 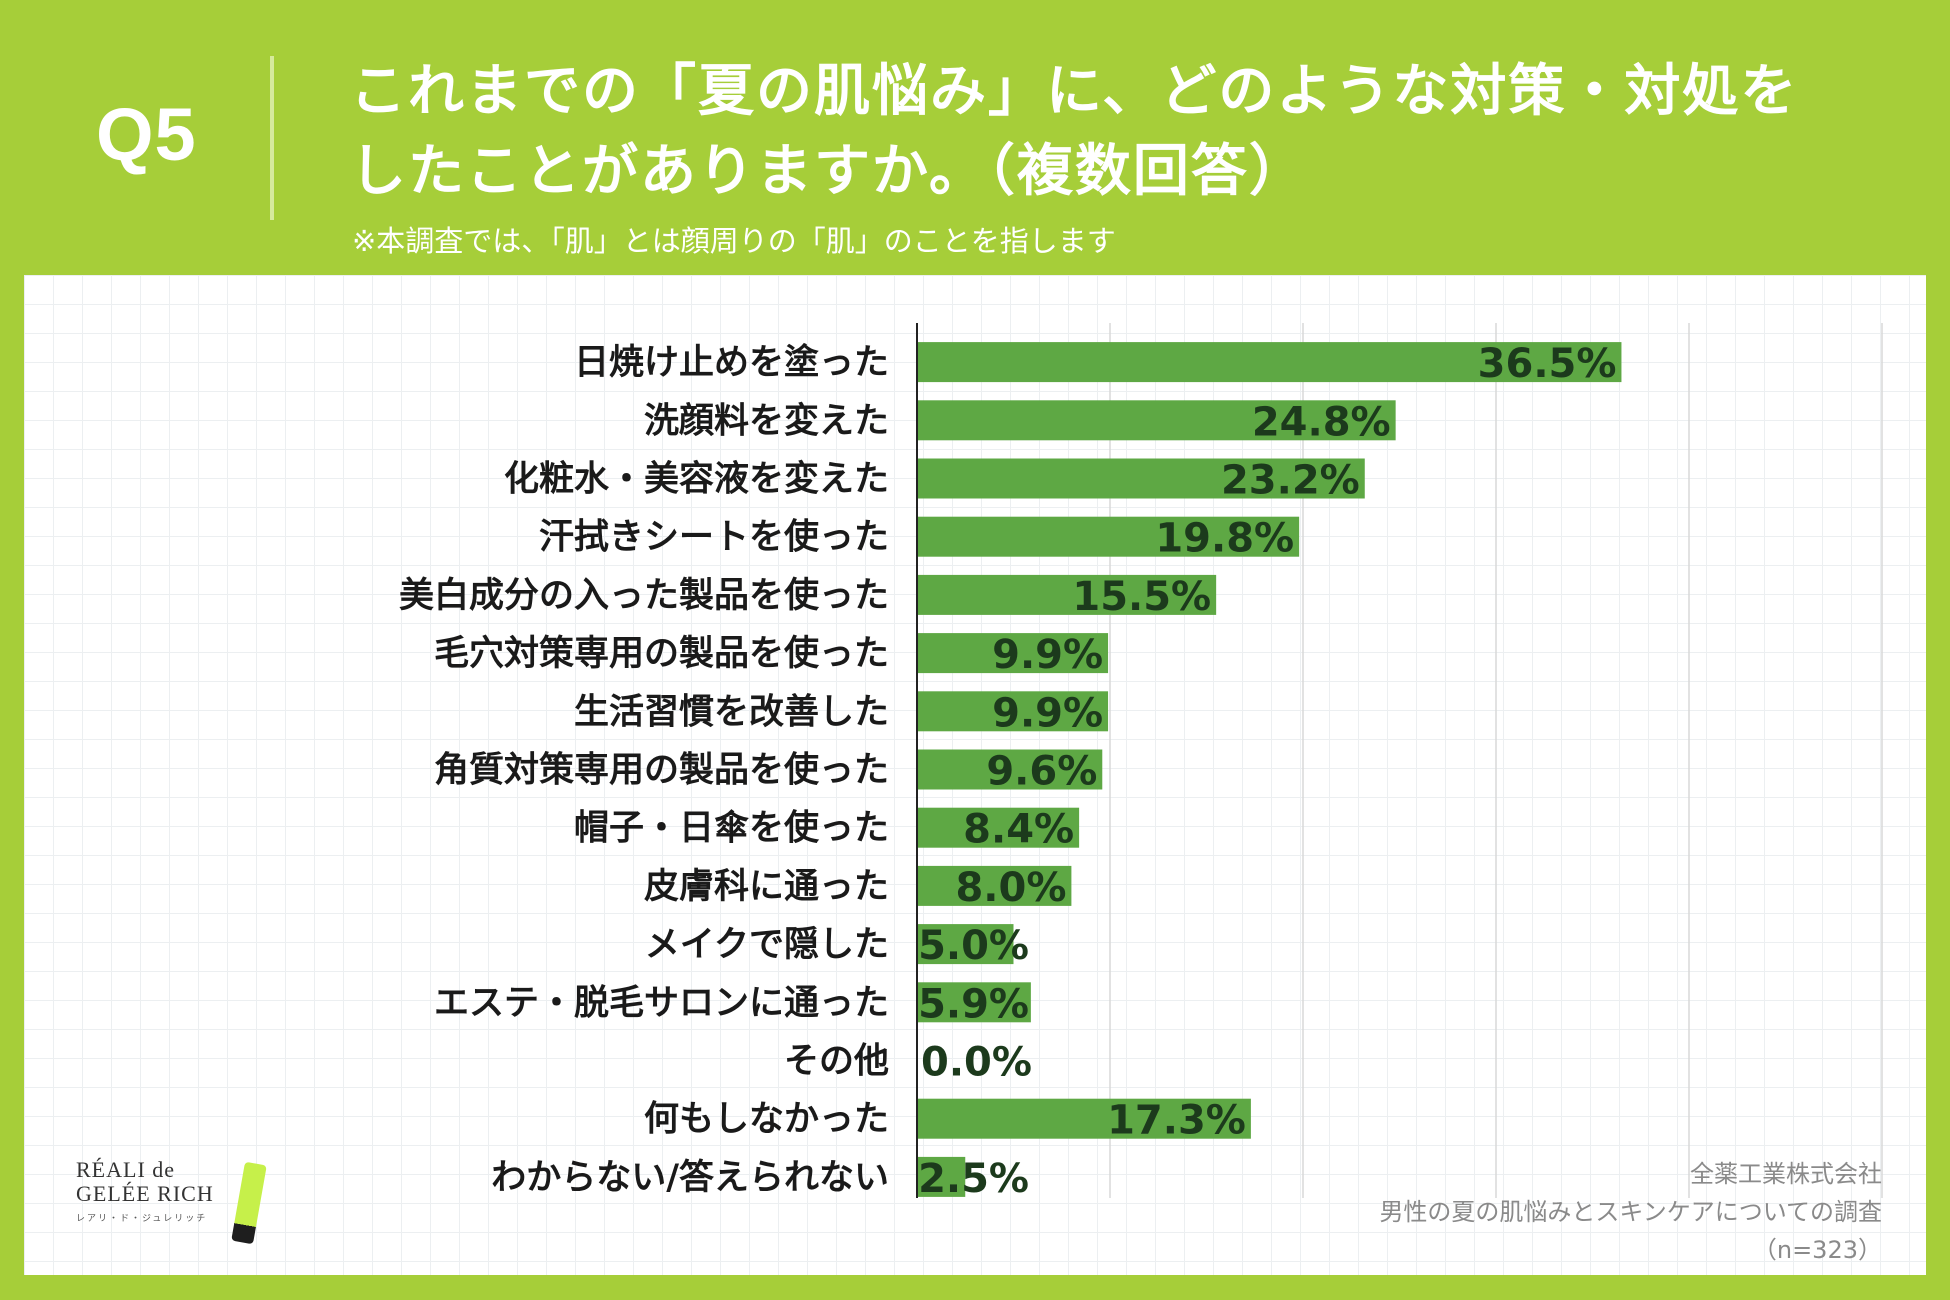 What do you see at coordinates (1290, 481) in the screenshot?
I see `data-label: 23.2%` at bounding box center [1290, 481].